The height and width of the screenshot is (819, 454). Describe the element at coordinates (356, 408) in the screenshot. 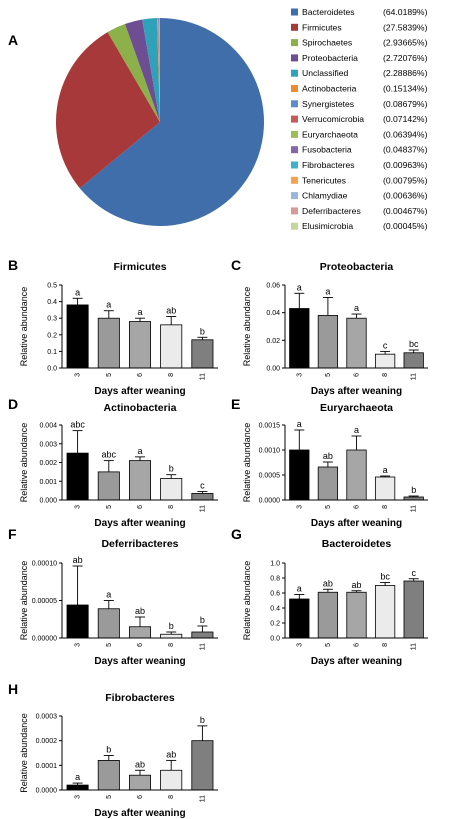

I see `chart-title: Euryarchaeota` at that location.